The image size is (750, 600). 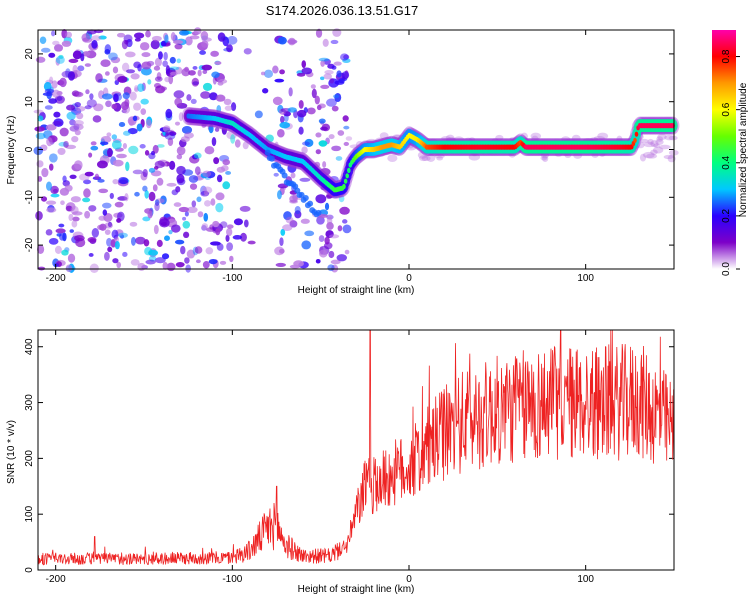 I want to click on spectrogram-secondary-point, so click(x=305, y=197).